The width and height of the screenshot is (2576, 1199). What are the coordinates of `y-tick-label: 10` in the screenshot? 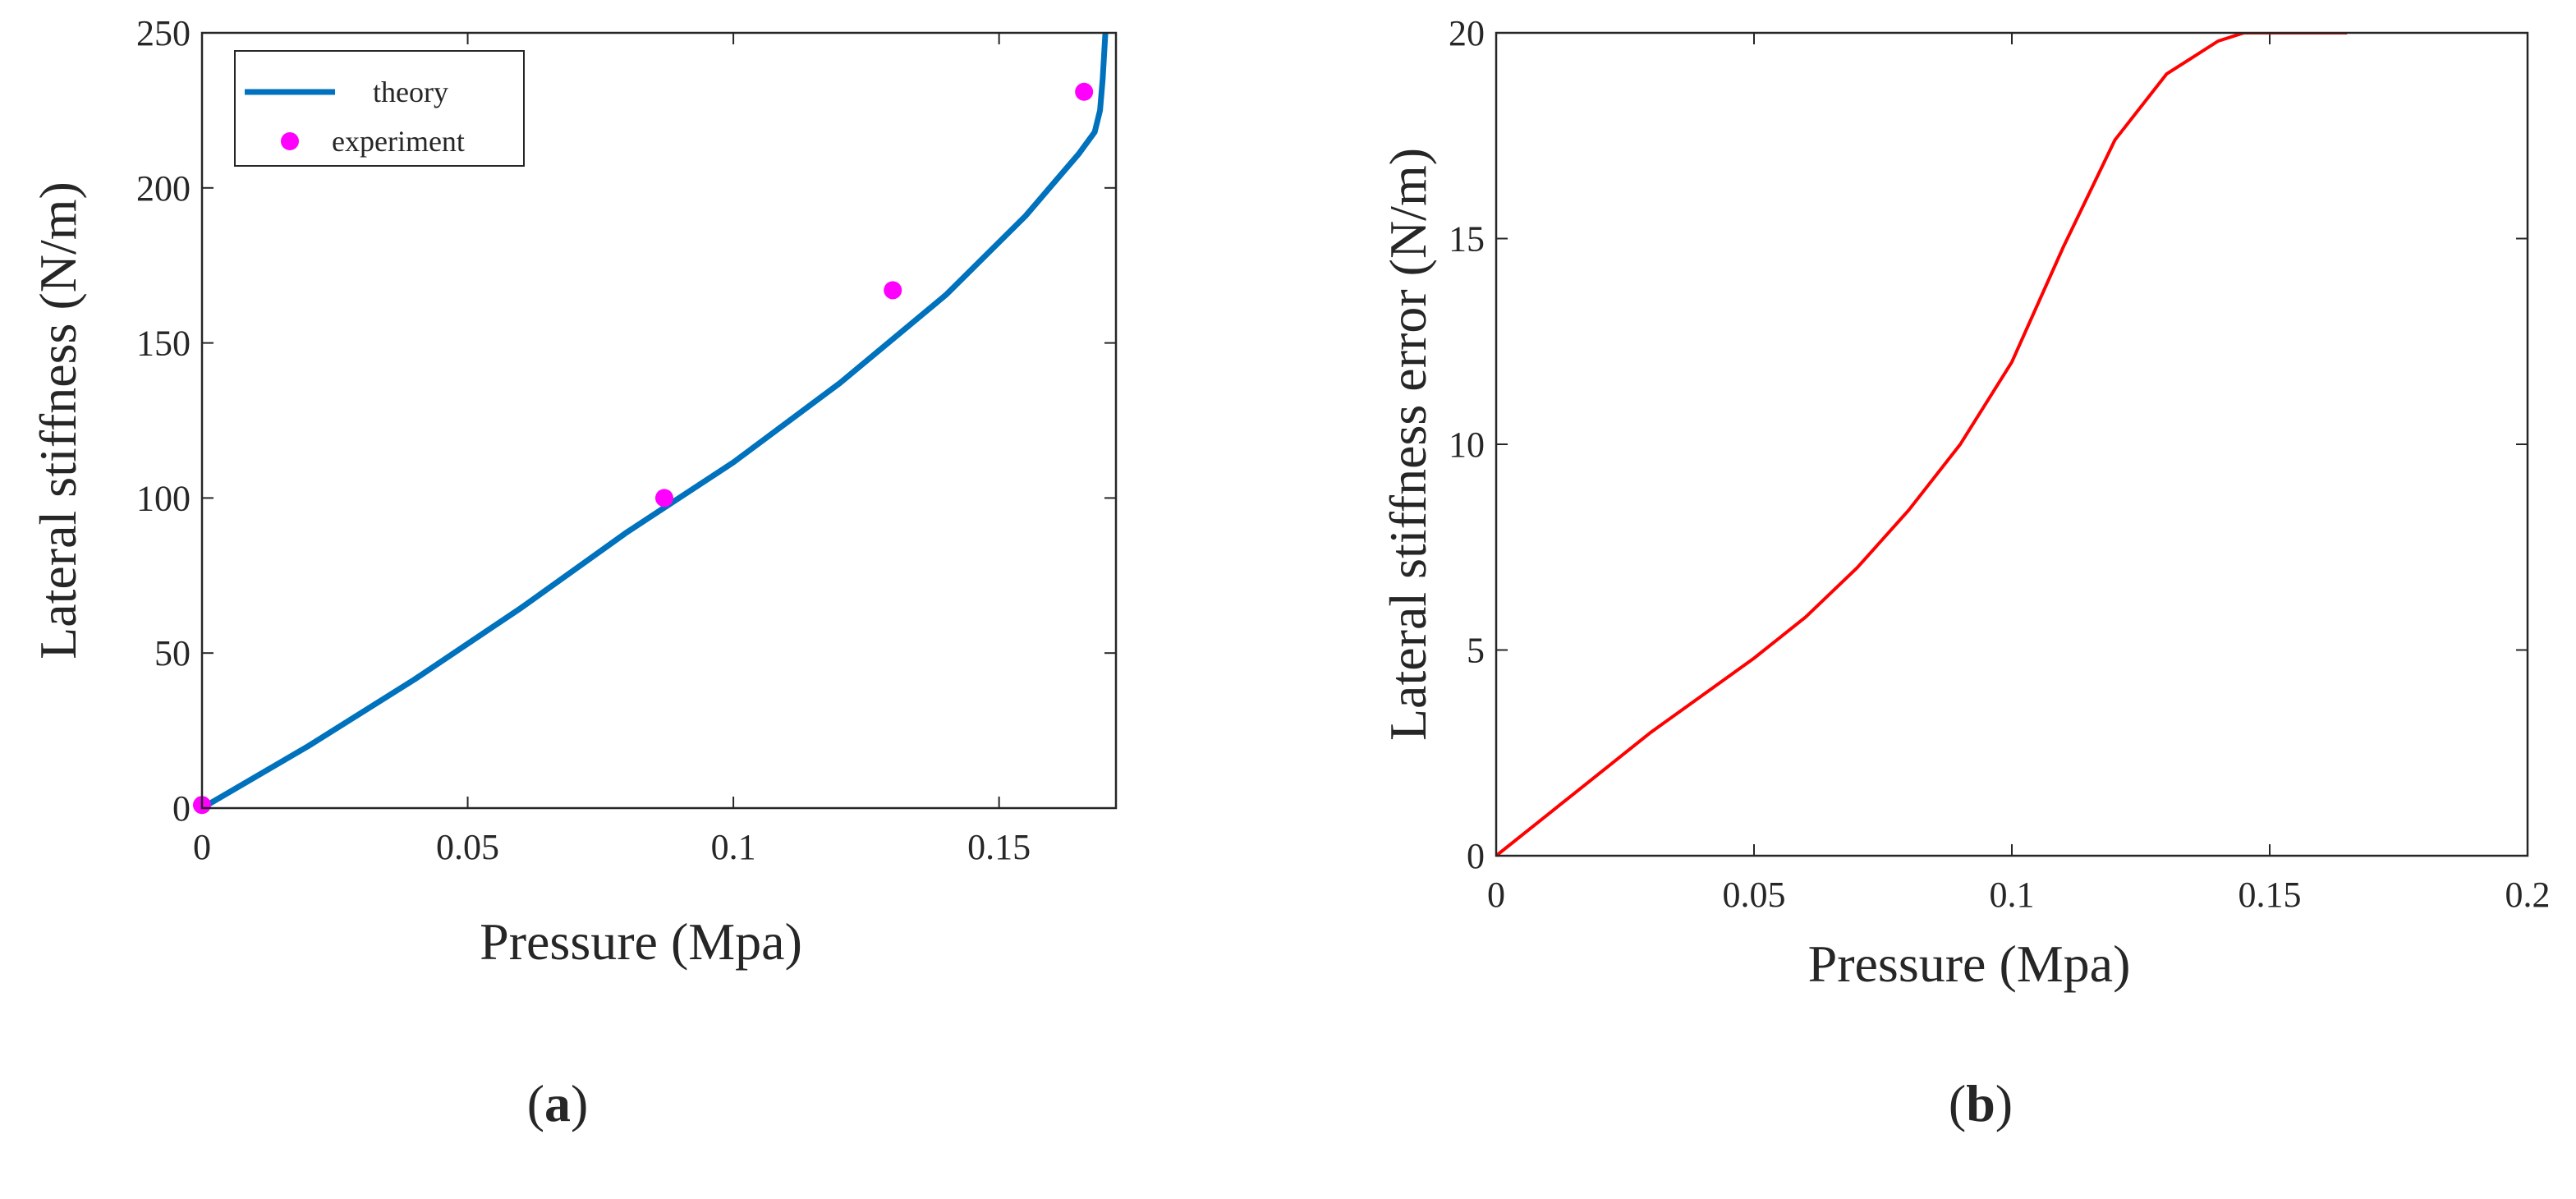 It's located at (1467, 445).